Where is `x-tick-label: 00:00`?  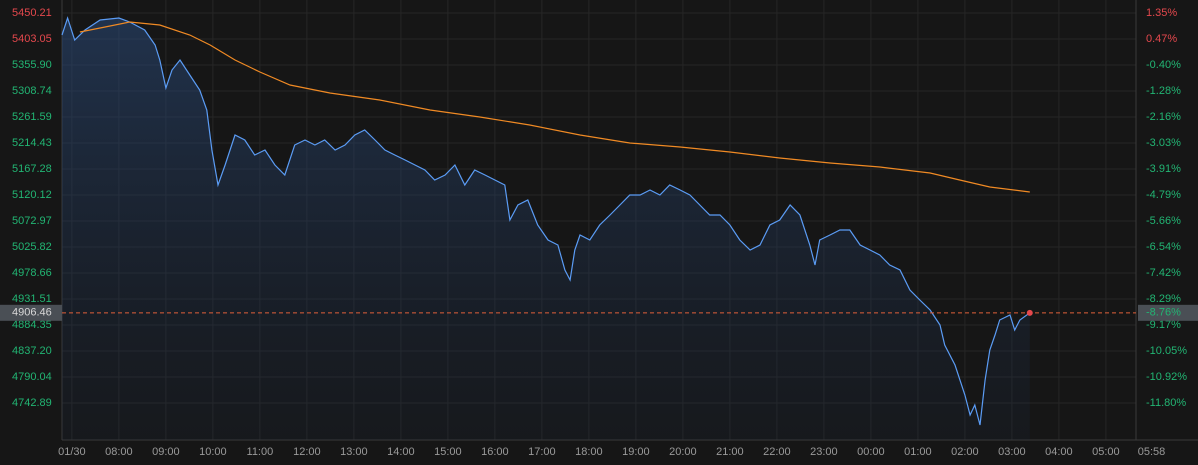
x-tick-label: 00:00 is located at coordinates (871, 452).